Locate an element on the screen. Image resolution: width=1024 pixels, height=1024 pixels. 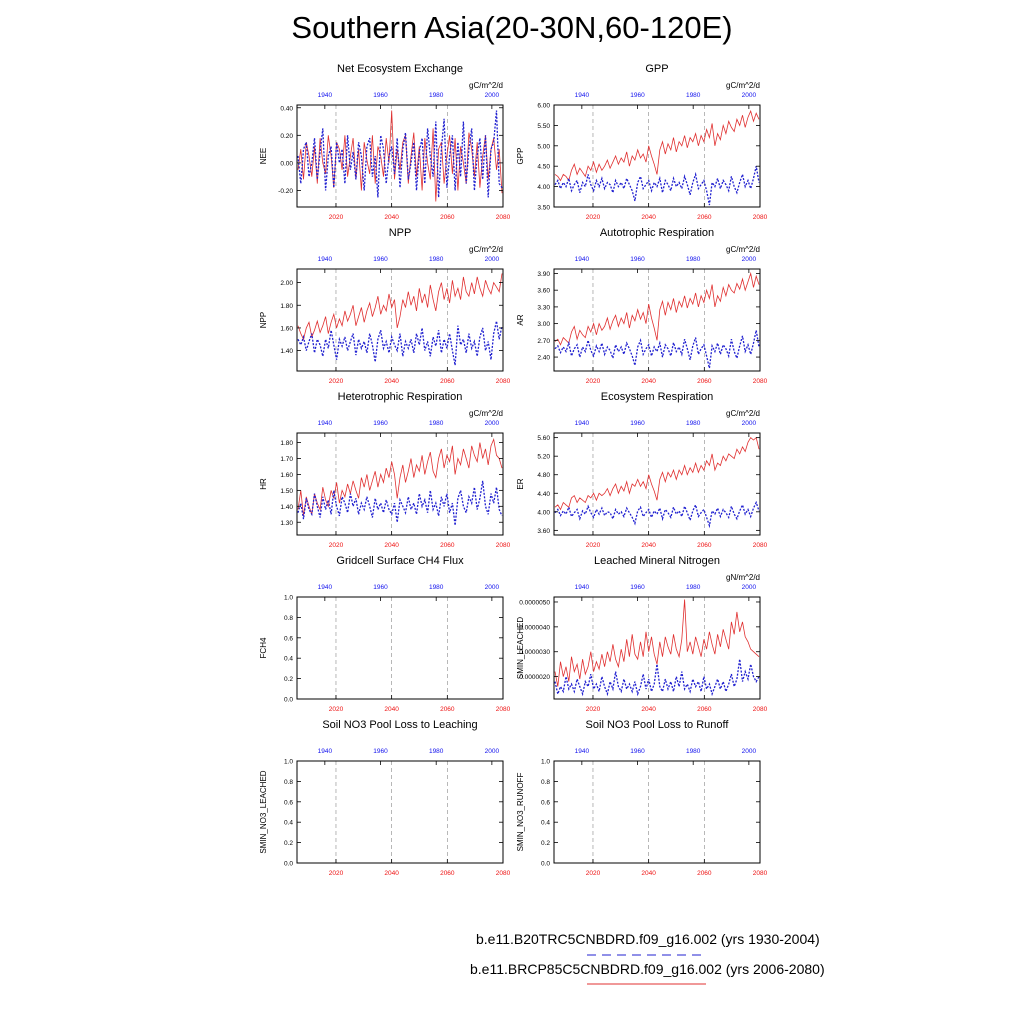
y-tick-label: 2.40 is located at coordinates (543, 358).